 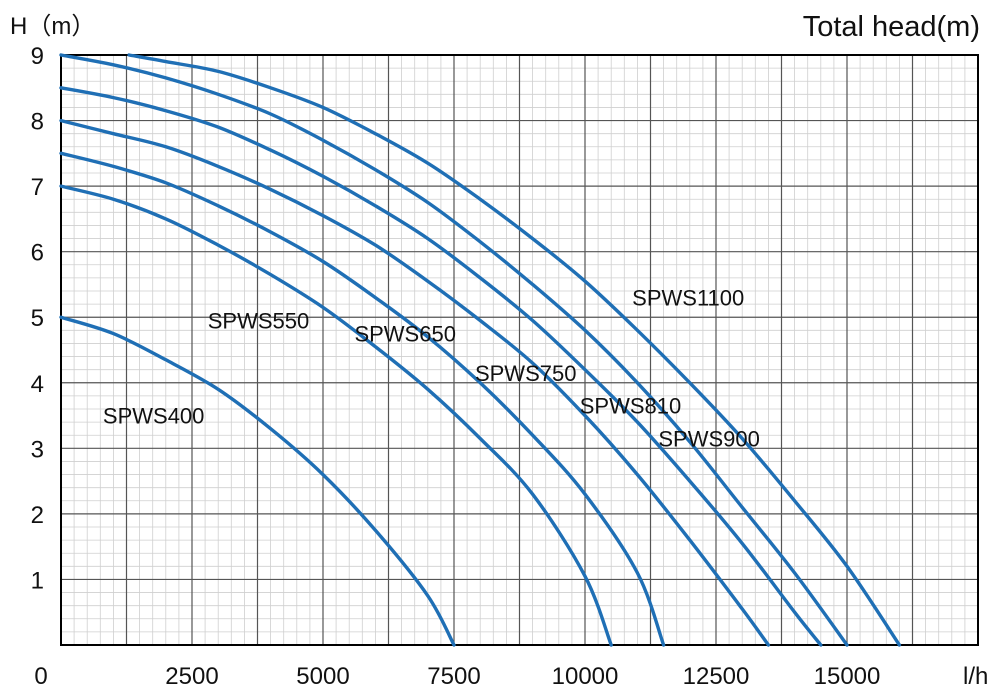 I want to click on y-tick-label: 7, so click(x=37, y=187).